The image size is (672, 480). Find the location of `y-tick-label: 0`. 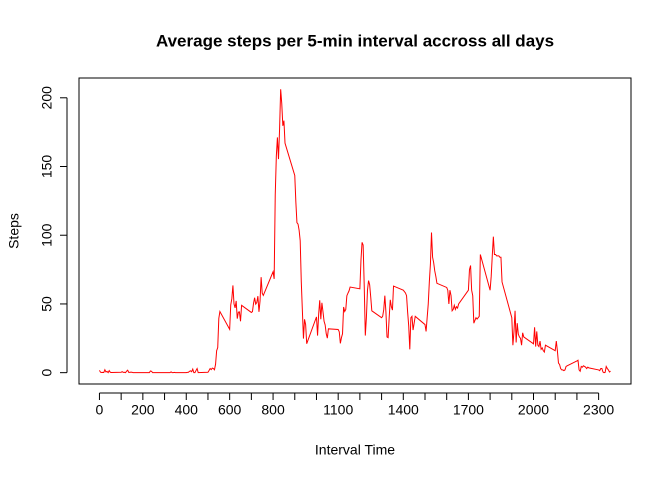

y-tick-label: 0 is located at coordinates (47, 373).